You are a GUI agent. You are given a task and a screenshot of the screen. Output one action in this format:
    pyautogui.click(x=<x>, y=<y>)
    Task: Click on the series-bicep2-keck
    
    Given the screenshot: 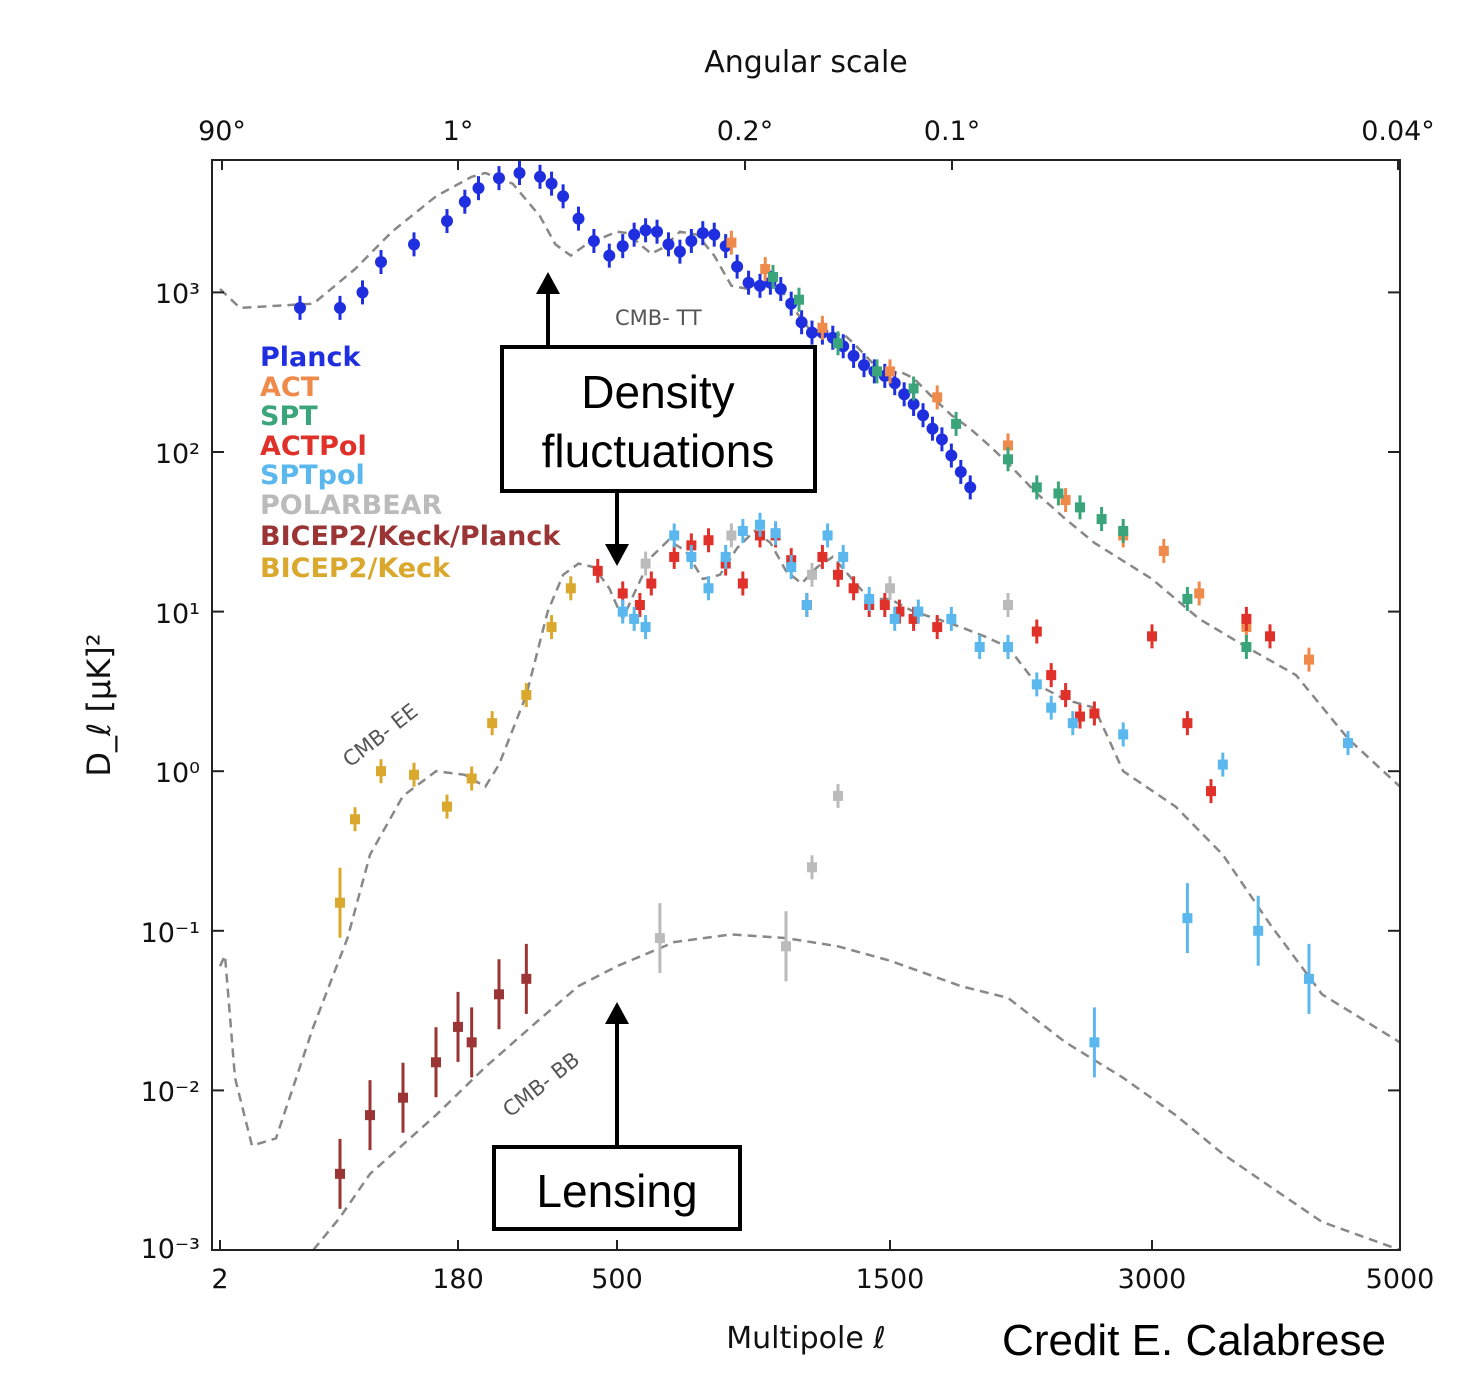 What is the action you would take?
    pyautogui.click(x=455, y=757)
    